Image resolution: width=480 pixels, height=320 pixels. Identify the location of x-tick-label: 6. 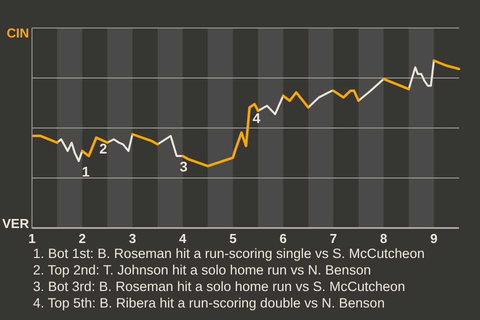
(283, 238).